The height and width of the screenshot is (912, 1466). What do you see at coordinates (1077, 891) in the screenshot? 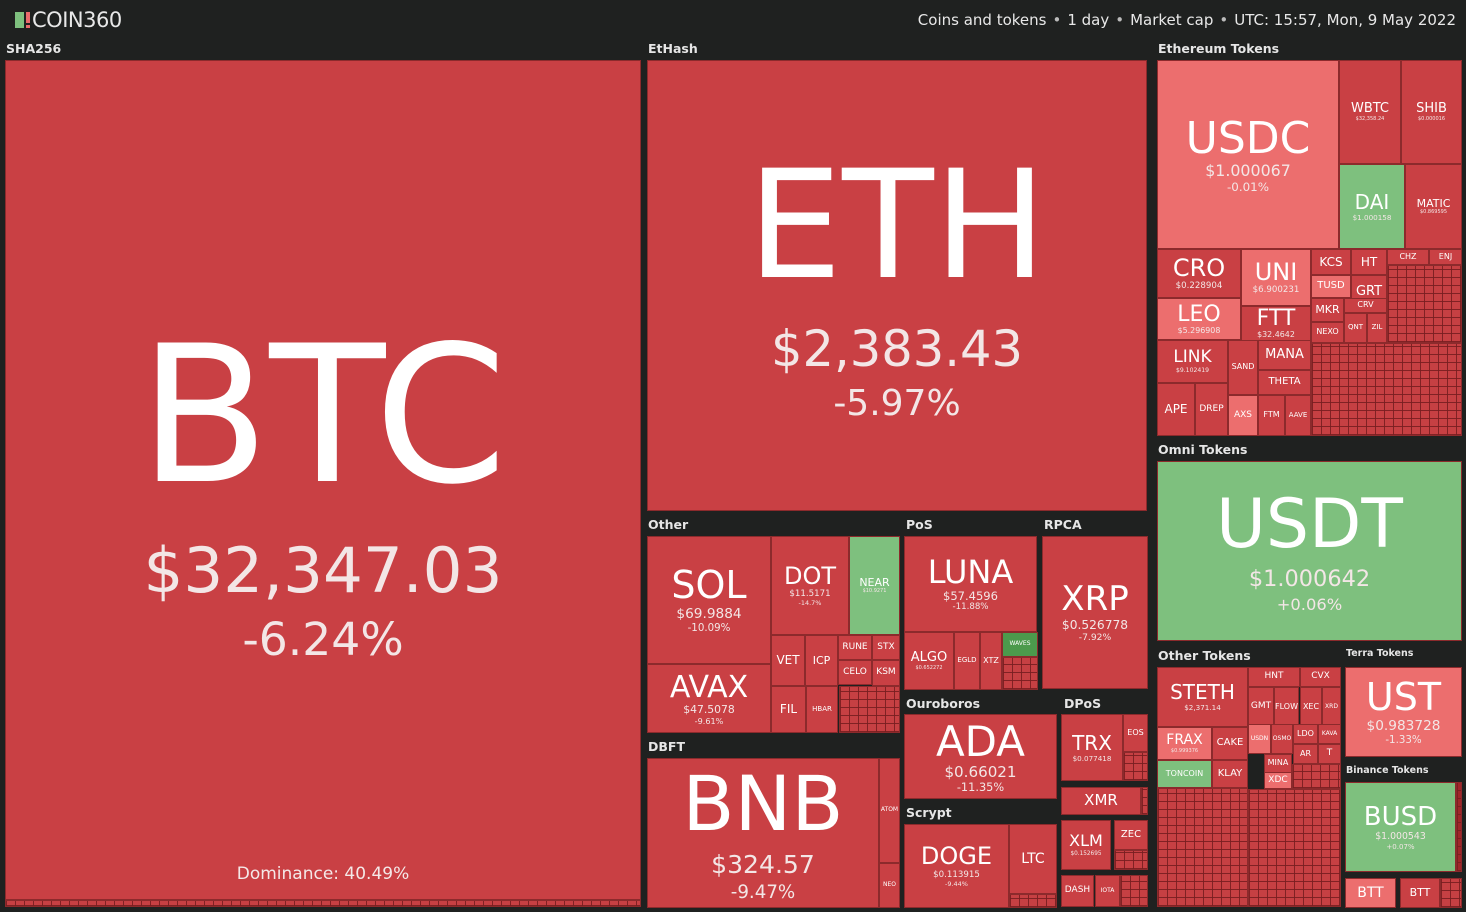
I see `coin-tile-dash: DASH` at bounding box center [1077, 891].